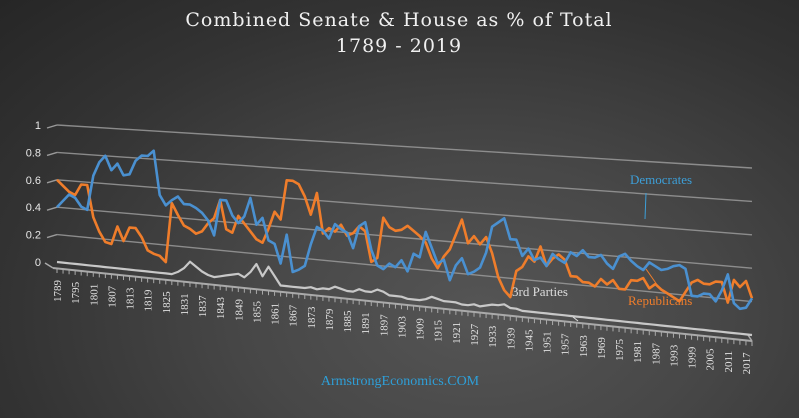  I want to click on chart-title: Combined Senate & House as % of Total, so click(398, 20).